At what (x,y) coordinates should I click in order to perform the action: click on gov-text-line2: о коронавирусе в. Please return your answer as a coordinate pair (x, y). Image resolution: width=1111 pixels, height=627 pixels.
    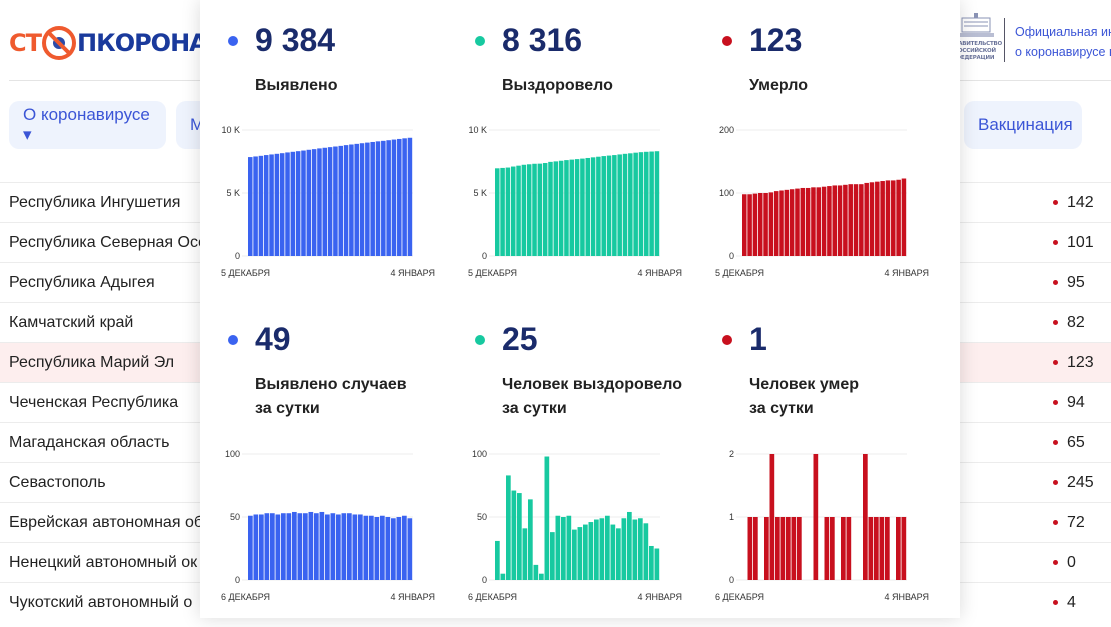
    Looking at the image, I should click on (1063, 52).